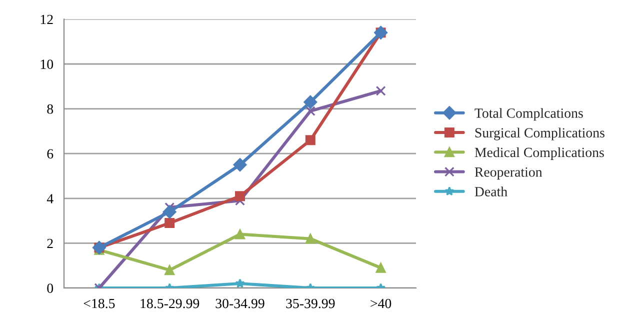 This screenshot has width=640, height=320. Describe the element at coordinates (50, 109) in the screenshot. I see `y-tick-label: 8` at that location.